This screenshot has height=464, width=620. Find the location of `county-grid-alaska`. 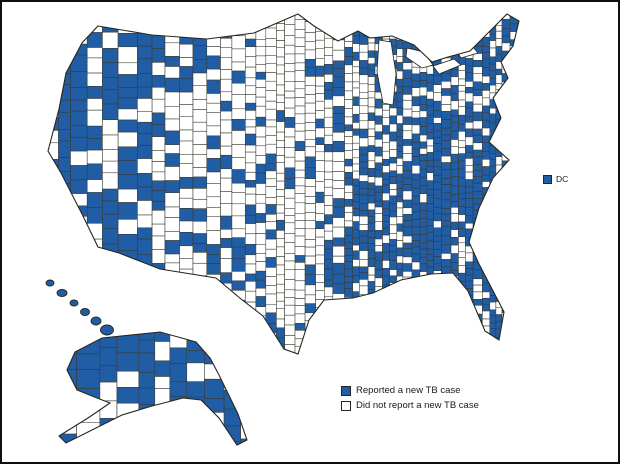

county-grid-alaska is located at coordinates (153, 388).